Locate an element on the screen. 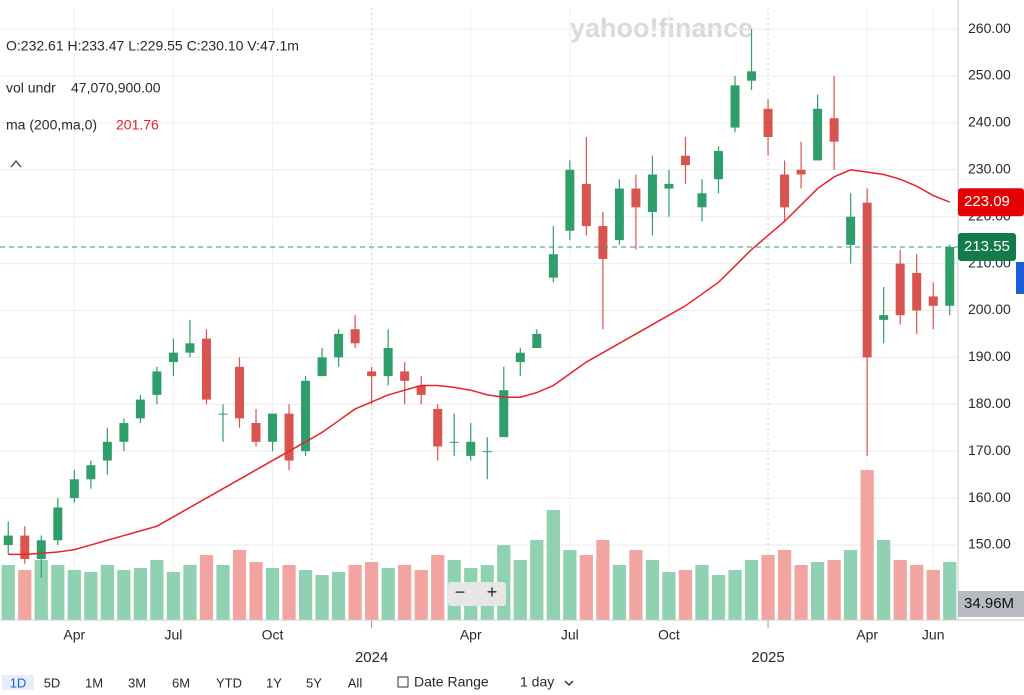 The image size is (1024, 695). side-tab is located at coordinates (1020, 278).